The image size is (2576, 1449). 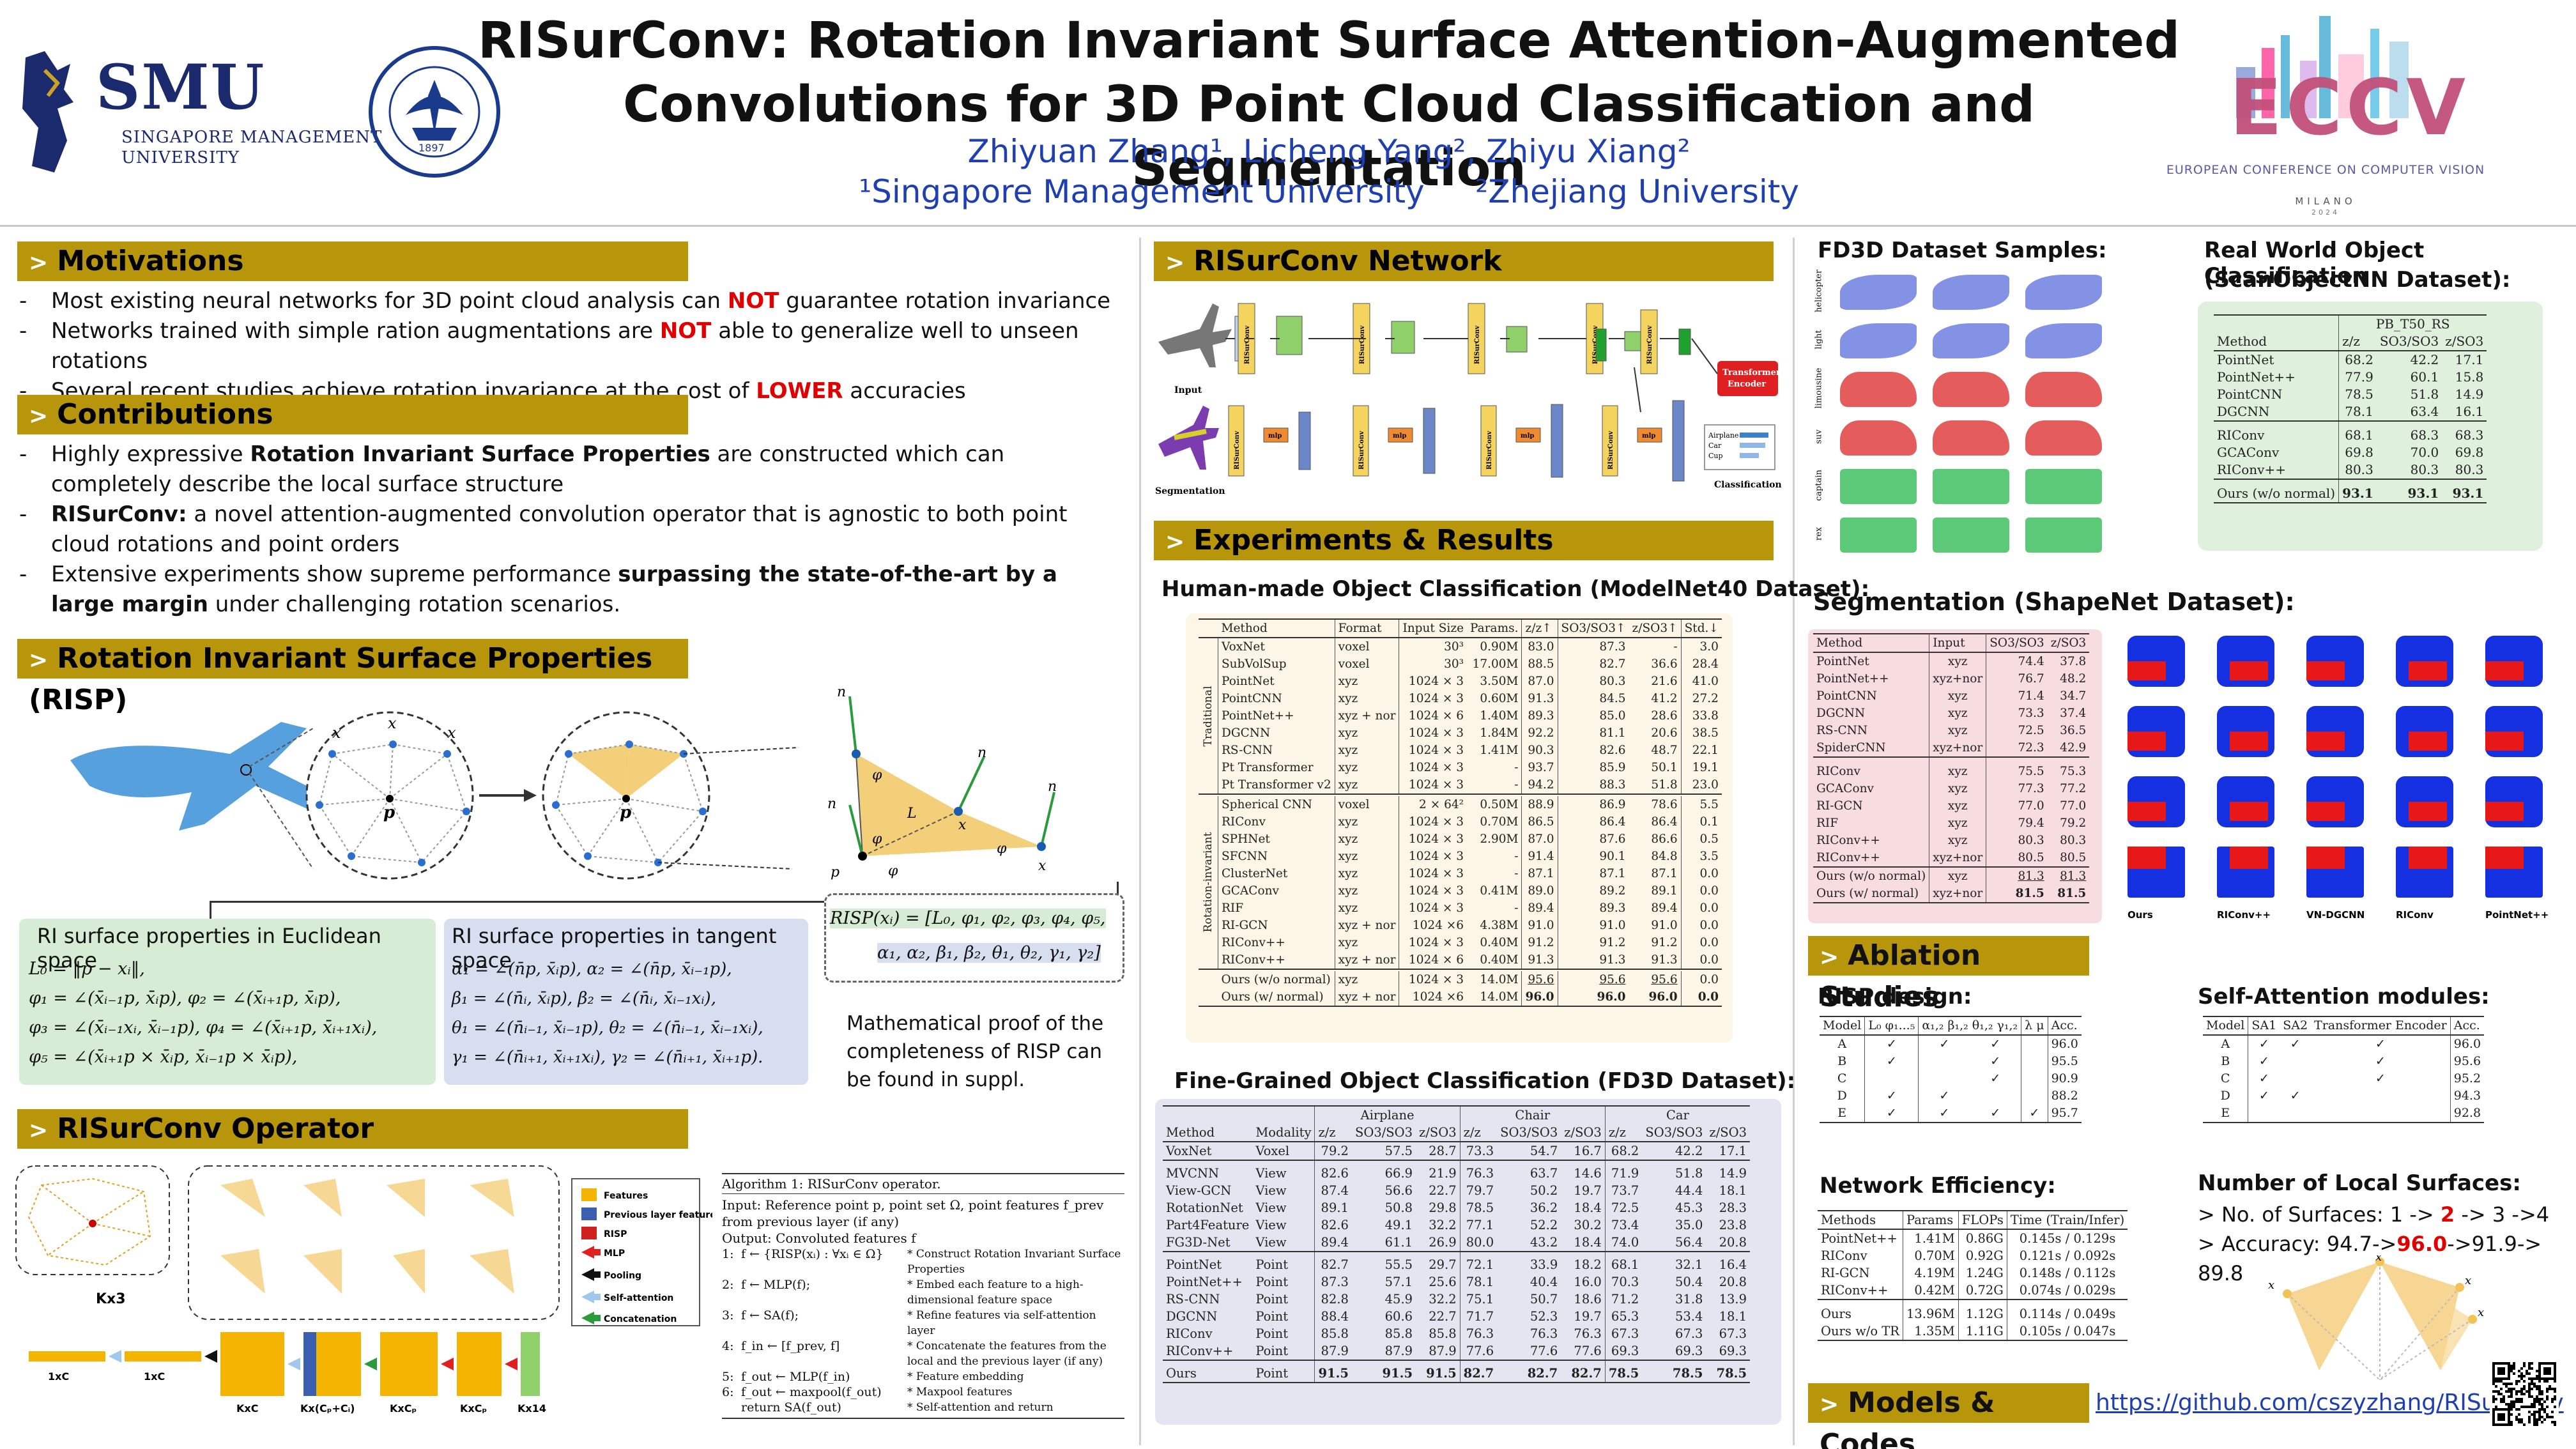 I want to click on table-cell: 80.3, so click(x=2073, y=840).